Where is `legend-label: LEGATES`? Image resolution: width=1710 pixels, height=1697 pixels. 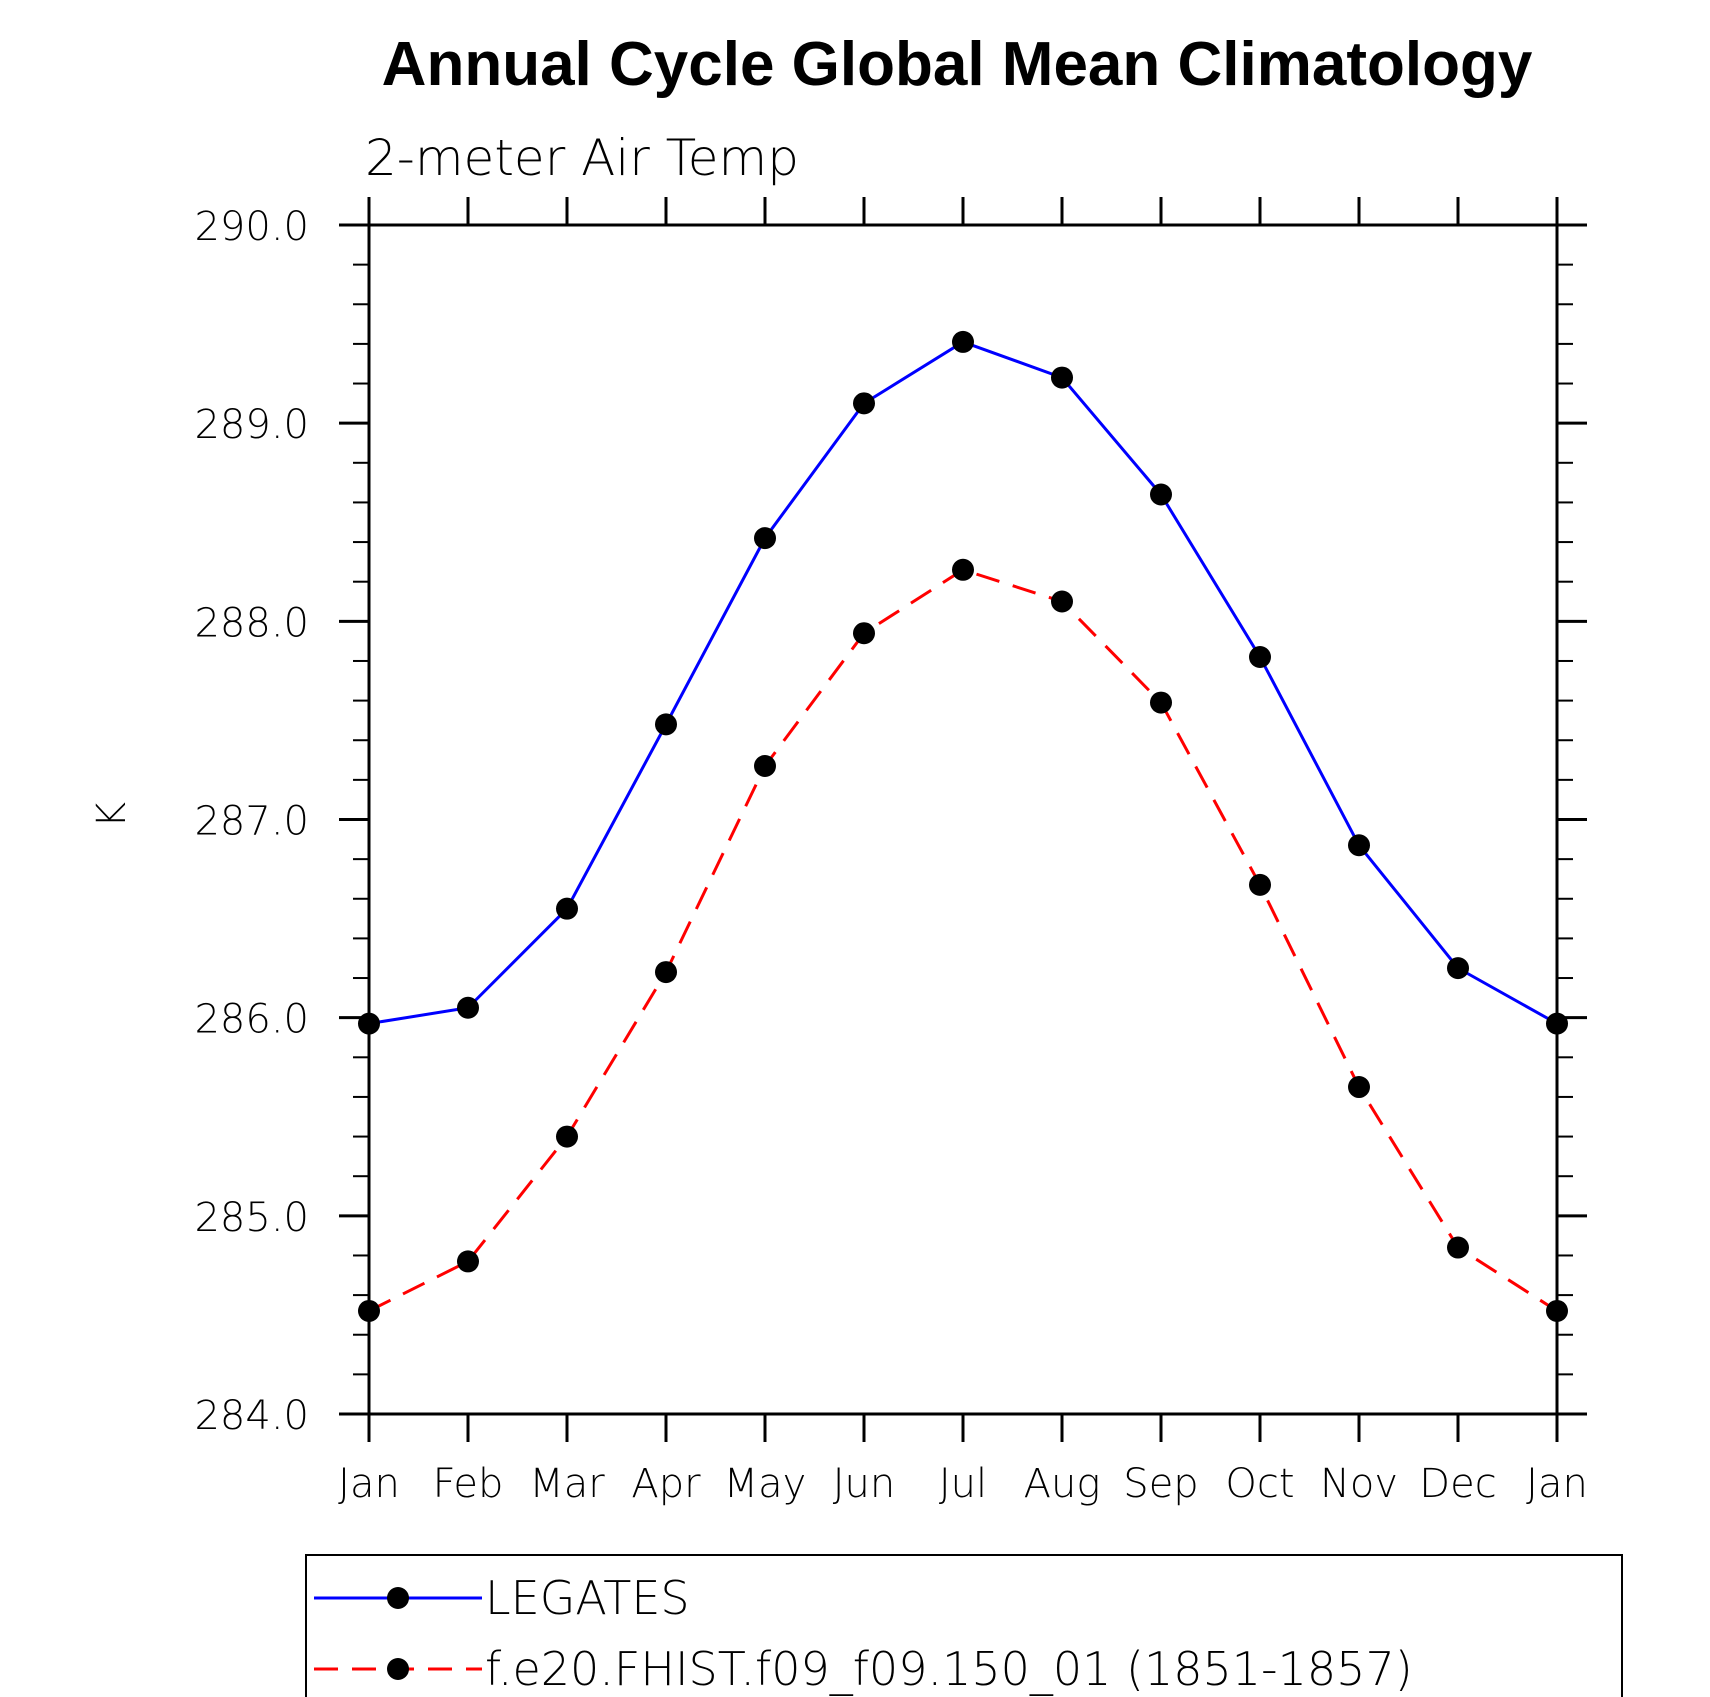 legend-label: LEGATES is located at coordinates (587, 1598).